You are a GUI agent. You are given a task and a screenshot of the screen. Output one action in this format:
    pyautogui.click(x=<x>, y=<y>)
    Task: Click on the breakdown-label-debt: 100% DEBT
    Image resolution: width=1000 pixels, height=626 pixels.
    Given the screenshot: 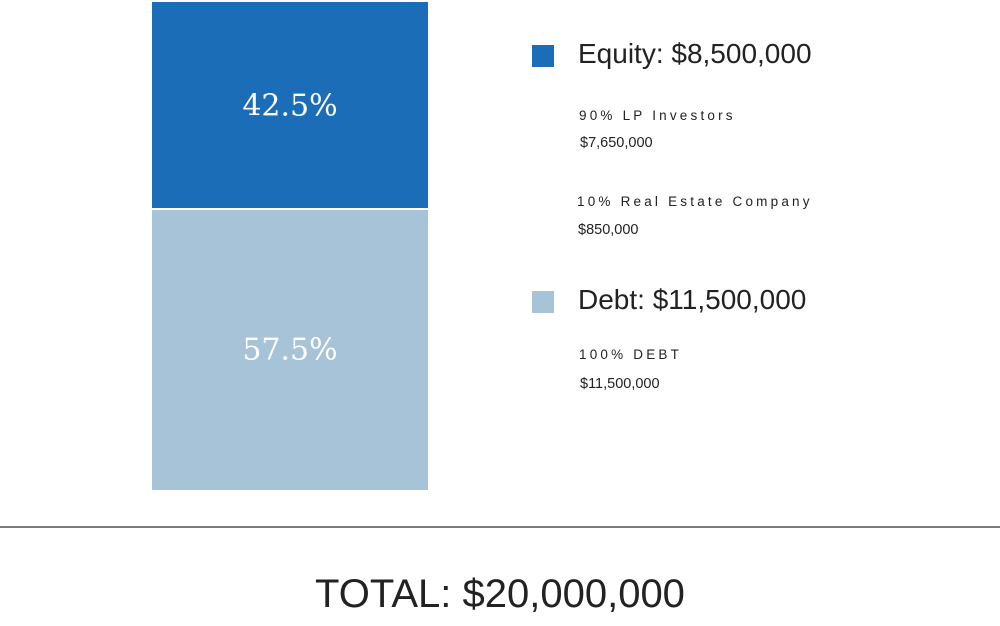 What is the action you would take?
    pyautogui.click(x=631, y=354)
    